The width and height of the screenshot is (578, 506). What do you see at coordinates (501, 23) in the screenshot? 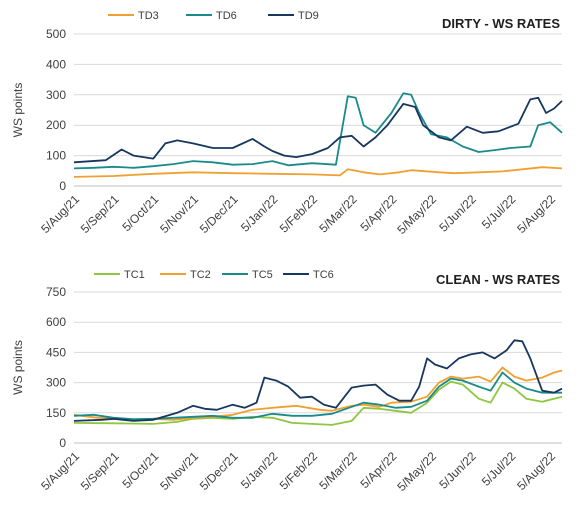
I see `chart-title: DIRTY - WS RATES` at bounding box center [501, 23].